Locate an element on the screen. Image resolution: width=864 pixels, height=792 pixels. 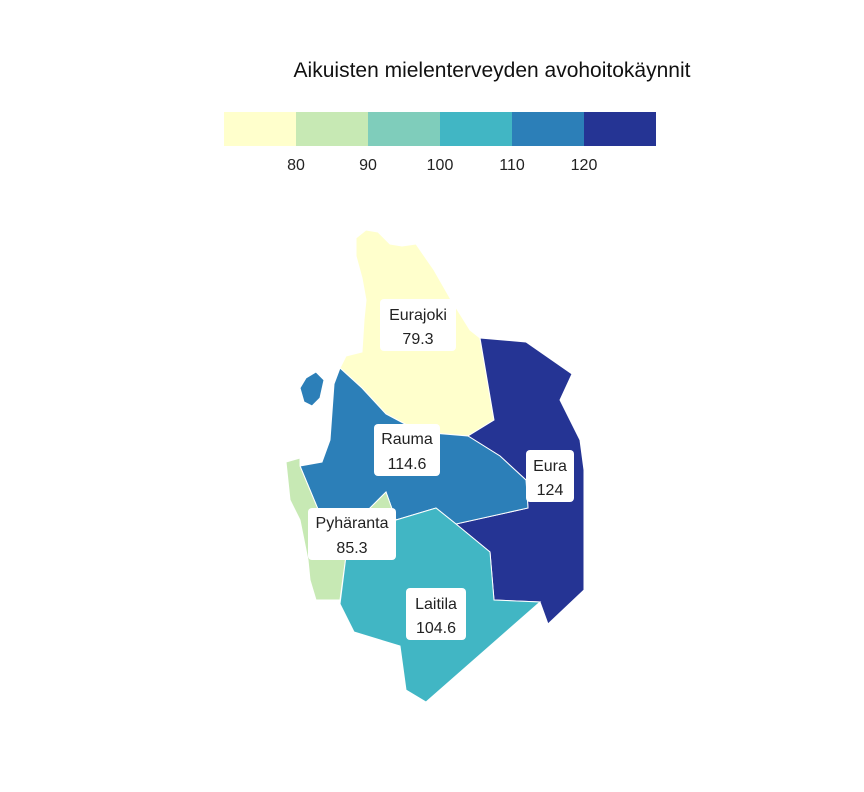
legend-tick-label: 110 is located at coordinates (512, 165).